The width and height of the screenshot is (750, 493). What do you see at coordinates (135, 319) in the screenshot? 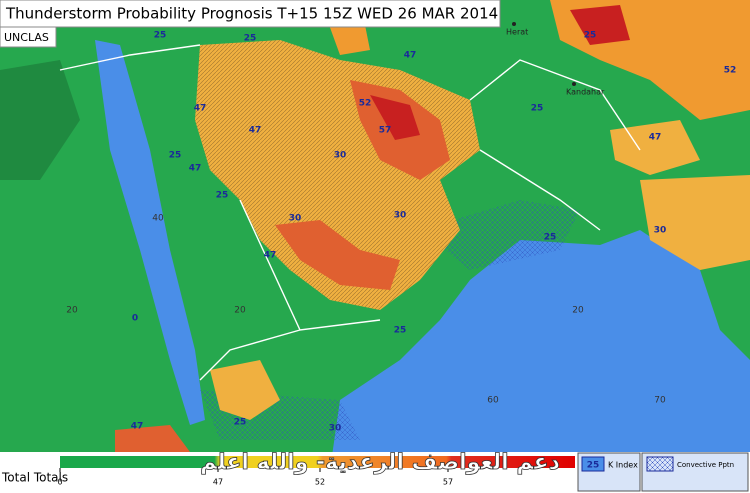
I see `contour-label: 0` at bounding box center [135, 319].